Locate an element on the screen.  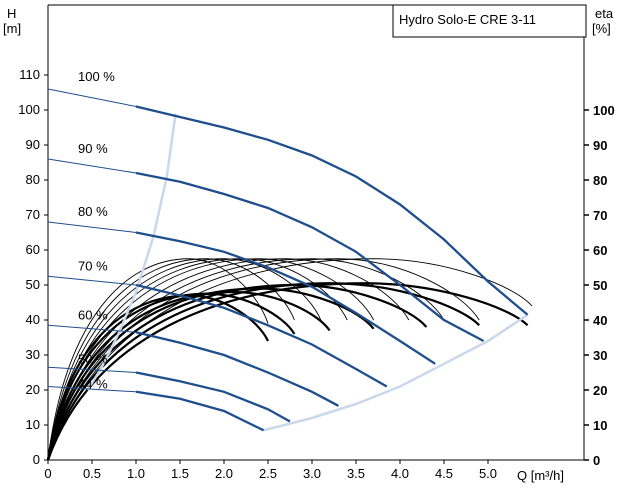
x-tick-label: 0 is located at coordinates (47, 473).